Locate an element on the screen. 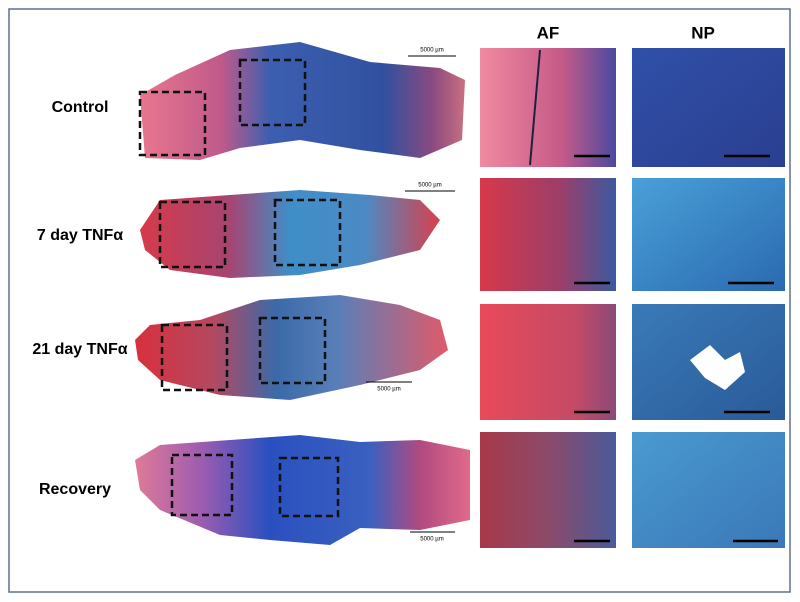 The height and width of the screenshot is (602, 800). row-label: Control is located at coordinates (80, 107).